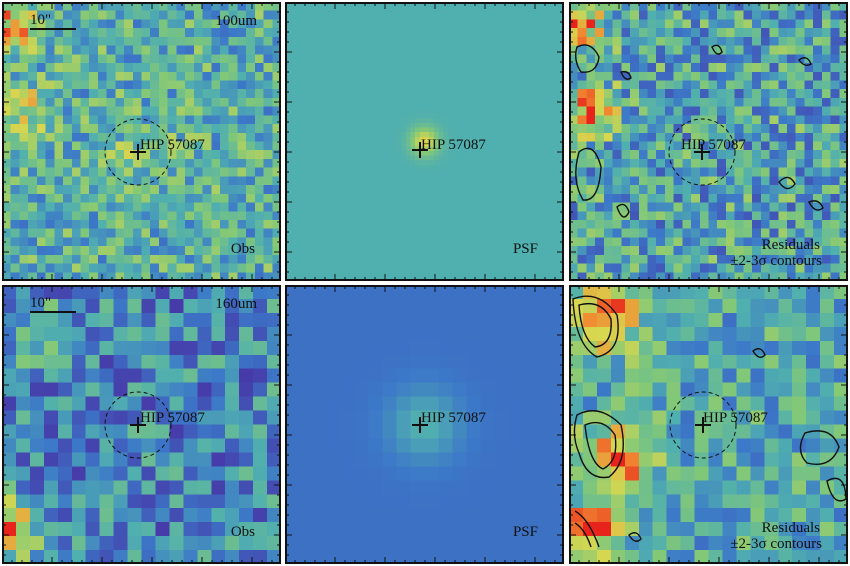  Describe the element at coordinates (236, 304) in the screenshot. I see `band-label-160um: 160um` at that location.